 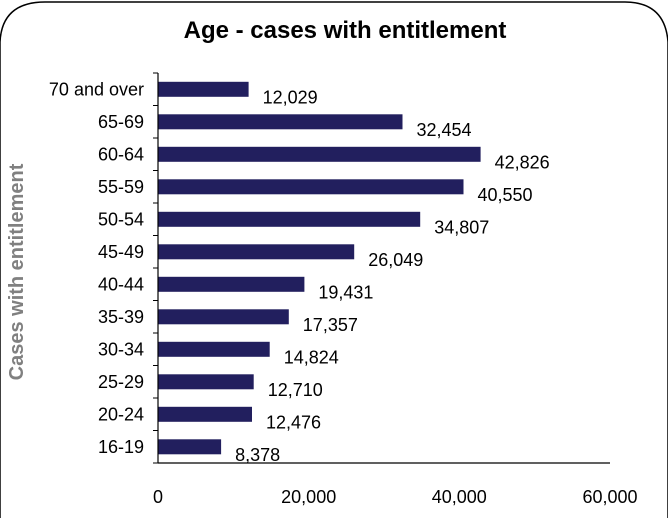 What do you see at coordinates (121, 317) in the screenshot?
I see `category-label: 35-39` at bounding box center [121, 317].